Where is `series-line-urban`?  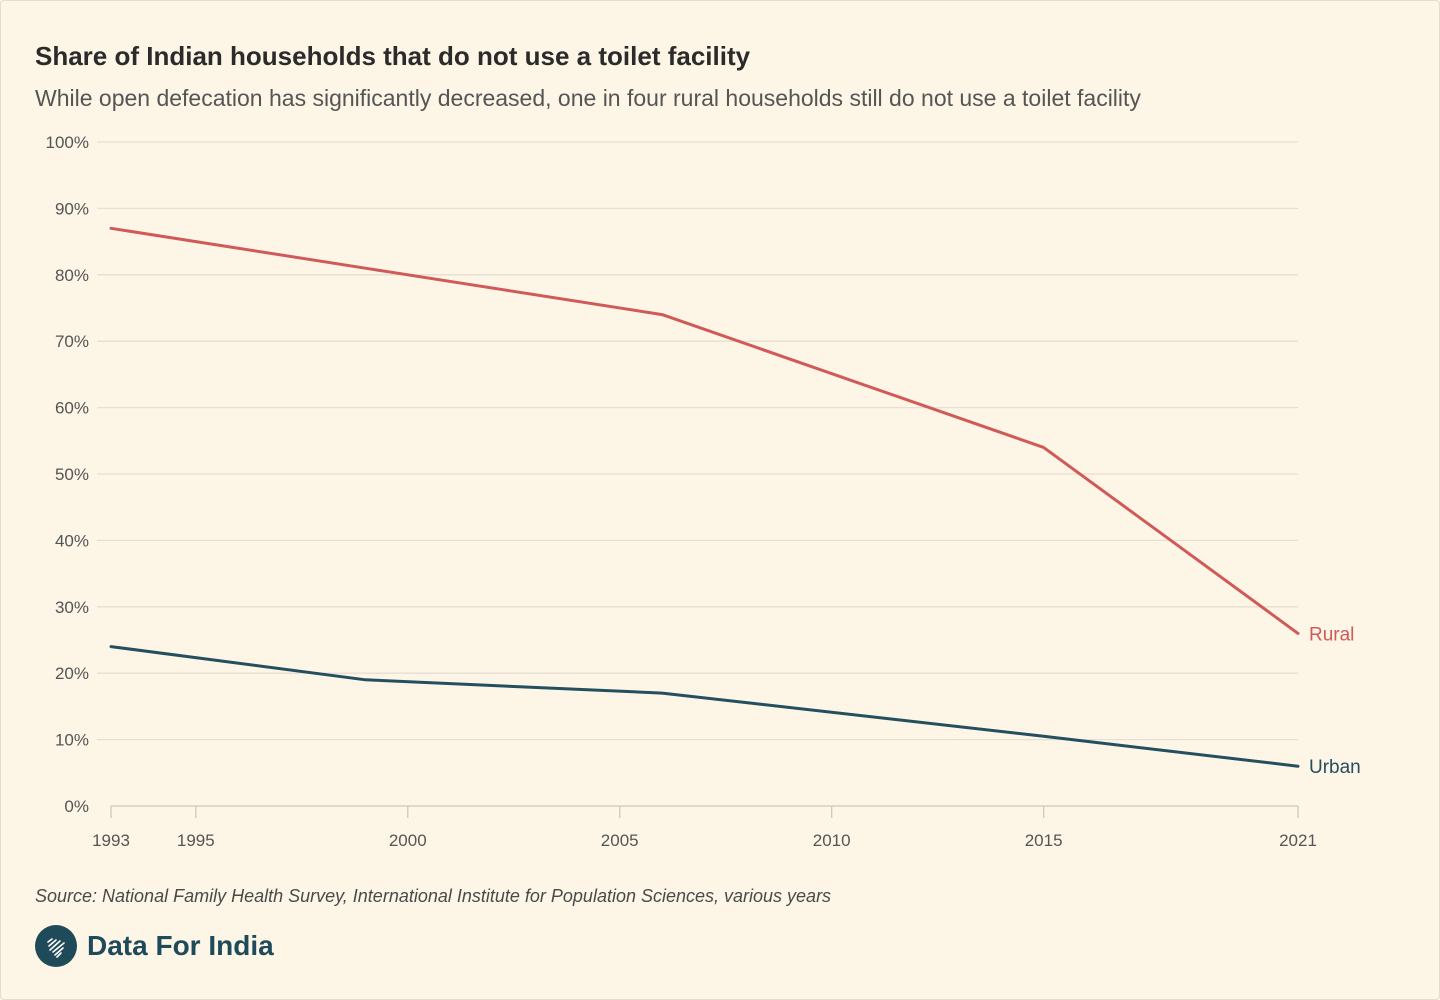 series-line-urban is located at coordinates (704, 706).